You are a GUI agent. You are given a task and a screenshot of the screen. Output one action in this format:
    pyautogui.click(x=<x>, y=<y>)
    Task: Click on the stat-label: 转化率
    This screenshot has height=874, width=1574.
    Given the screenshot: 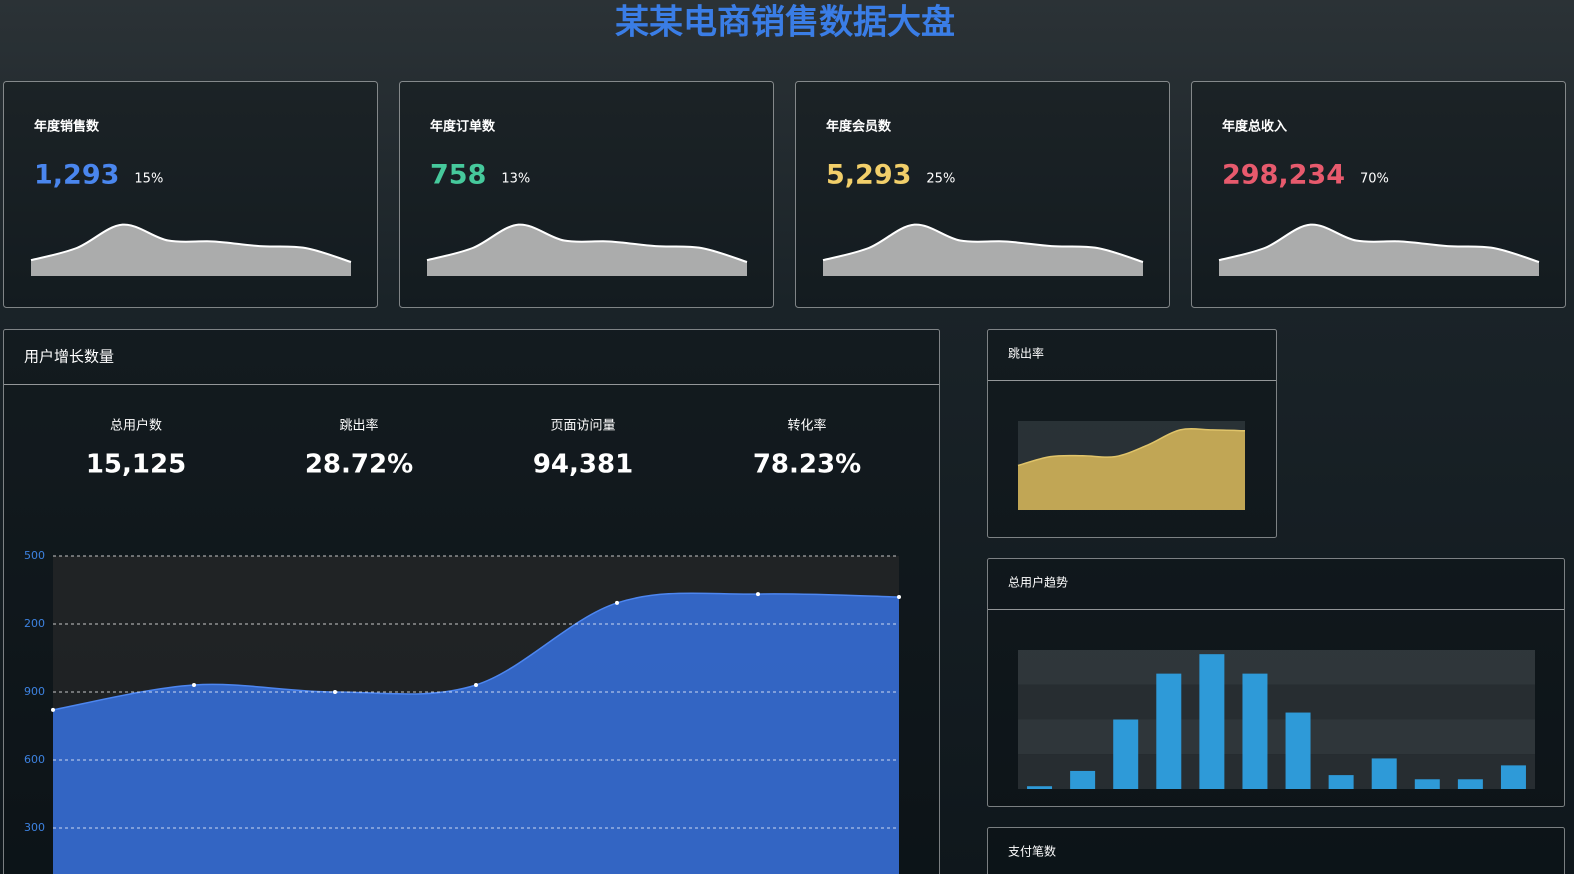 What is the action you would take?
    pyautogui.click(x=806, y=426)
    